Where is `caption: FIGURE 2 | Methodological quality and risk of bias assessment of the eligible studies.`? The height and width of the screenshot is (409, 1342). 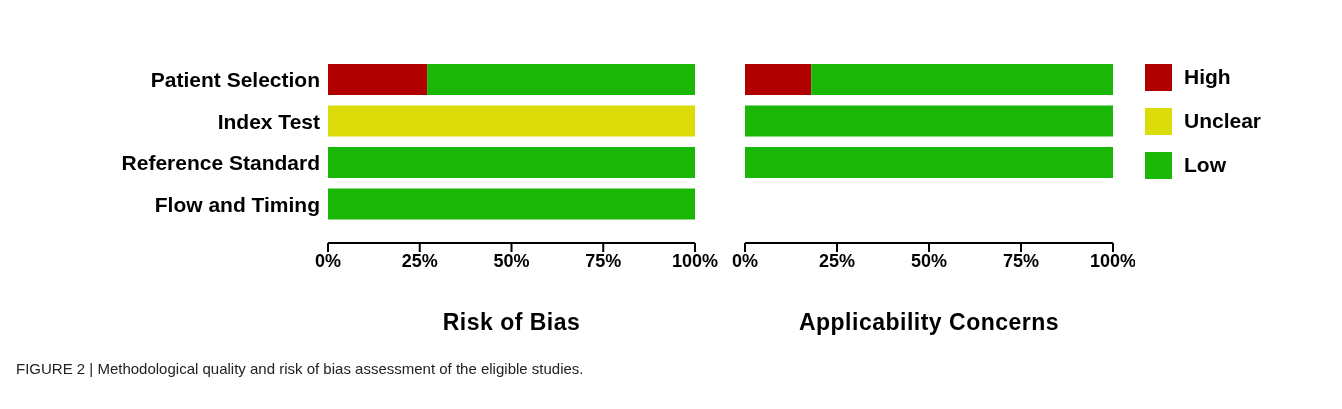 caption: FIGURE 2 | Methodological quality and risk of bias assessment of the eligible studies. is located at coordinates (300, 368).